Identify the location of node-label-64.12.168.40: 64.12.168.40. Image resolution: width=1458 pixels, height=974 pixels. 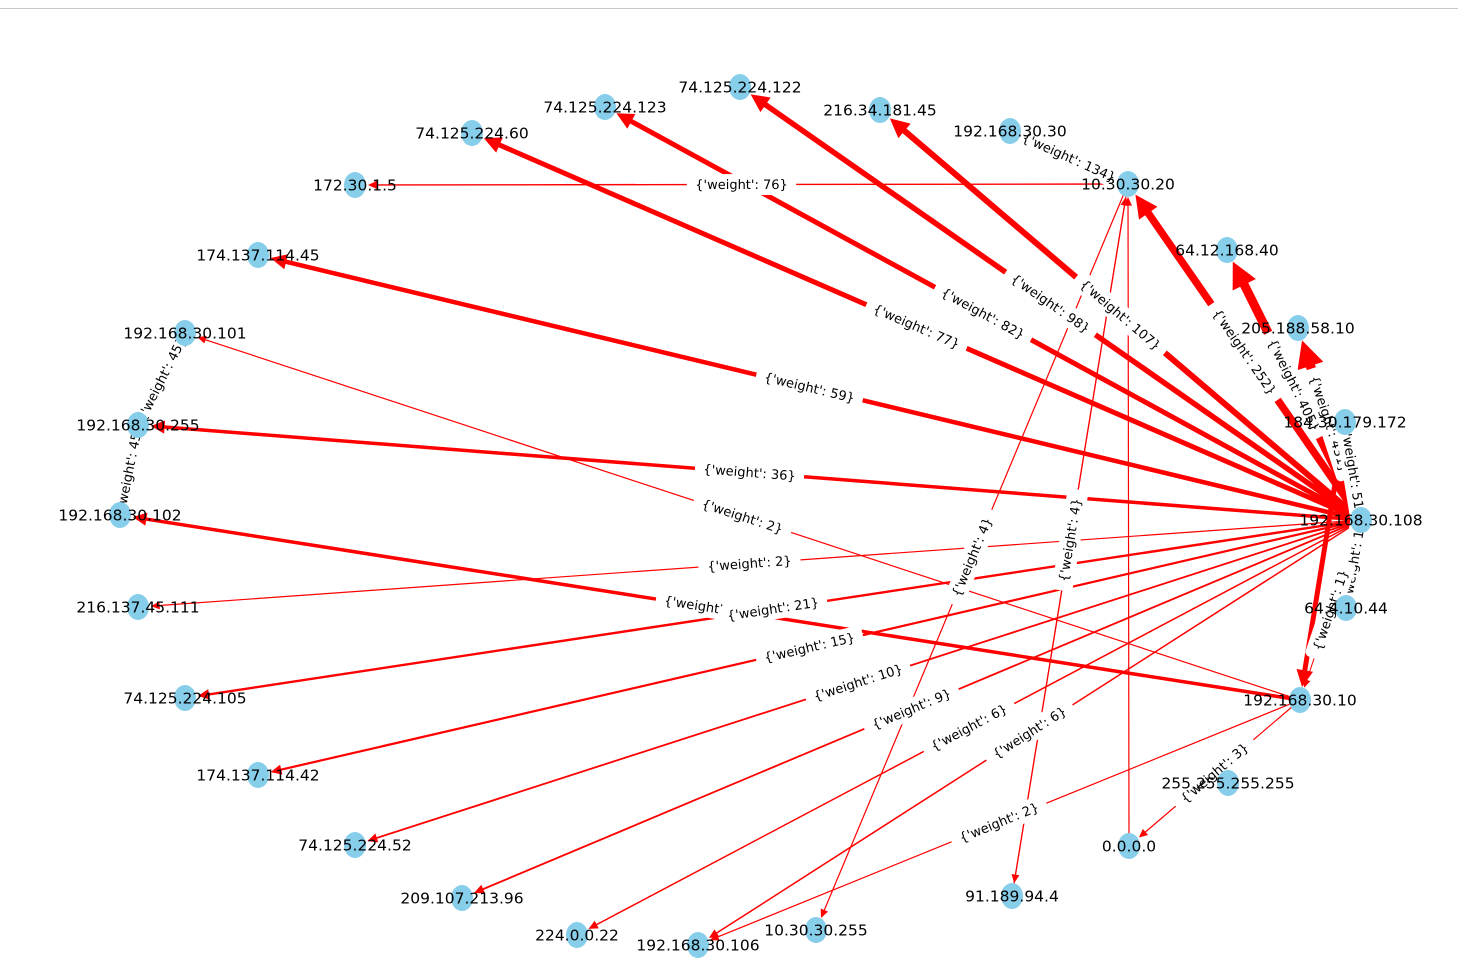
(1227, 251).